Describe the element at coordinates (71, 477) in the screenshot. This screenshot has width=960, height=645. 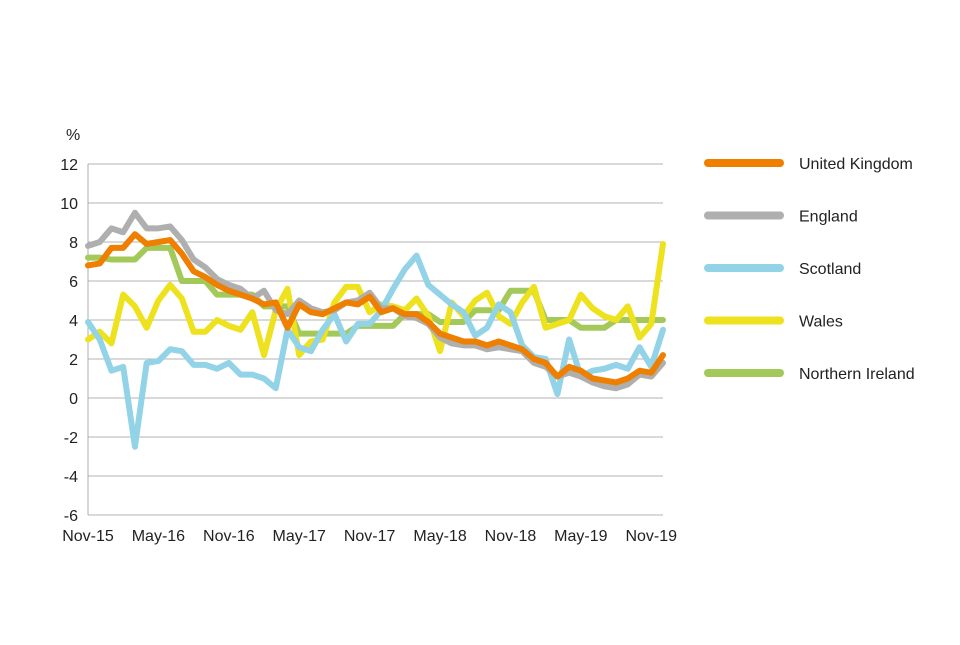
I see `y-tick-label: -4` at that location.